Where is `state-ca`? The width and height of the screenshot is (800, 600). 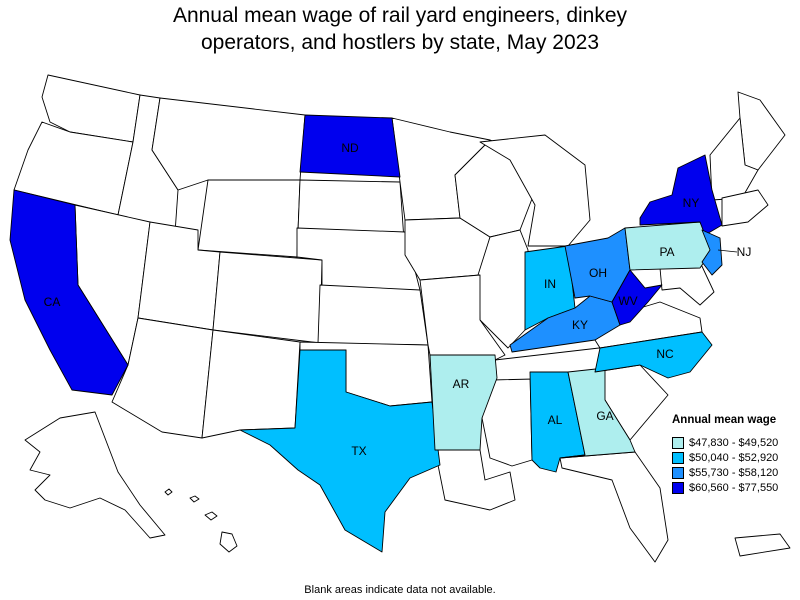
state-ca is located at coordinates (69, 292).